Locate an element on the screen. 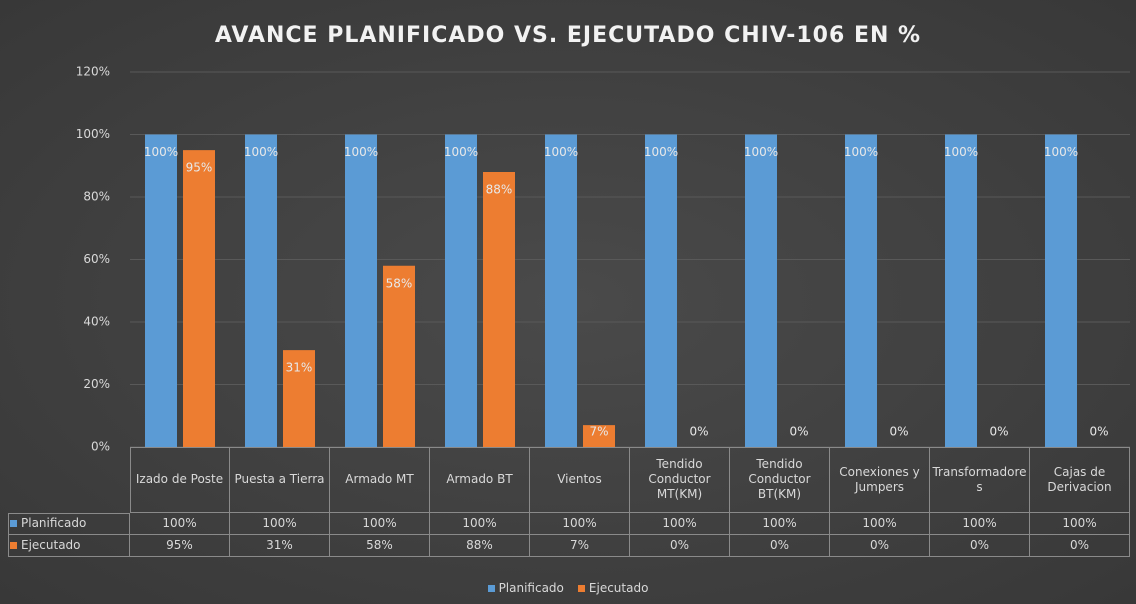 The image size is (1136, 604). y-tick-label: 100% is located at coordinates (93, 134).